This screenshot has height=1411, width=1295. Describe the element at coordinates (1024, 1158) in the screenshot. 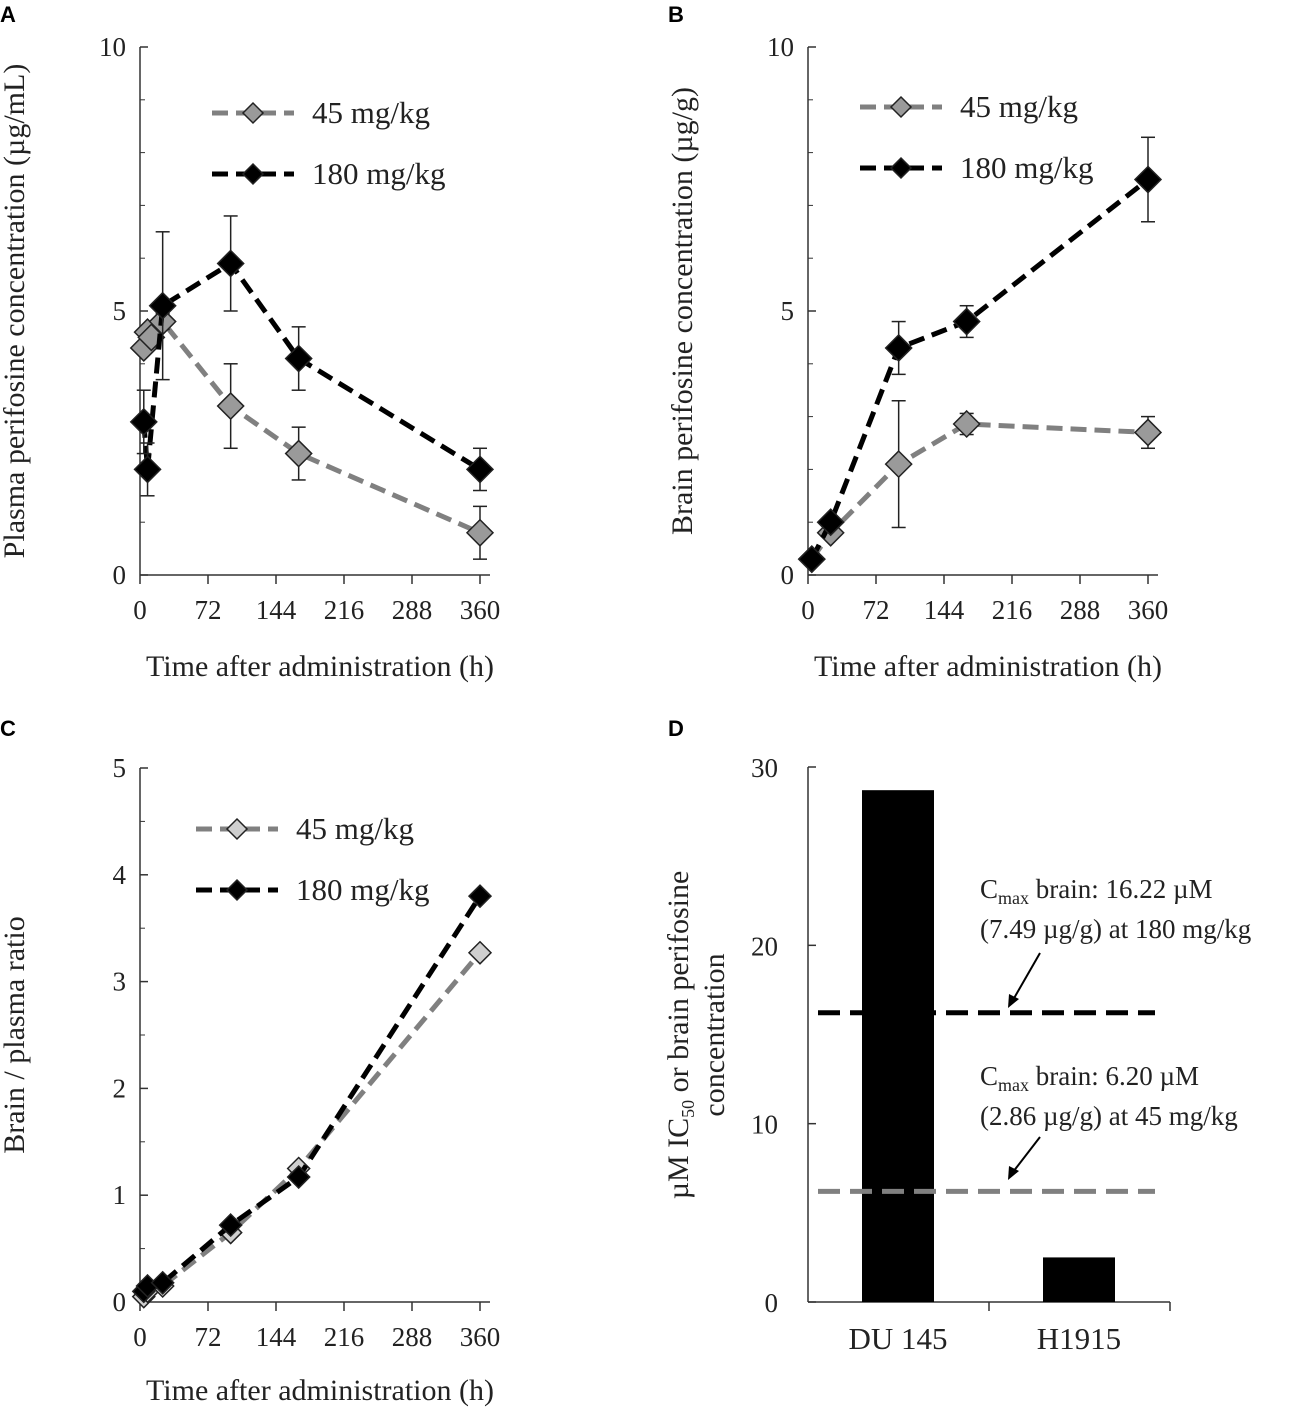

I see `cmax-45-arrow` at that location.